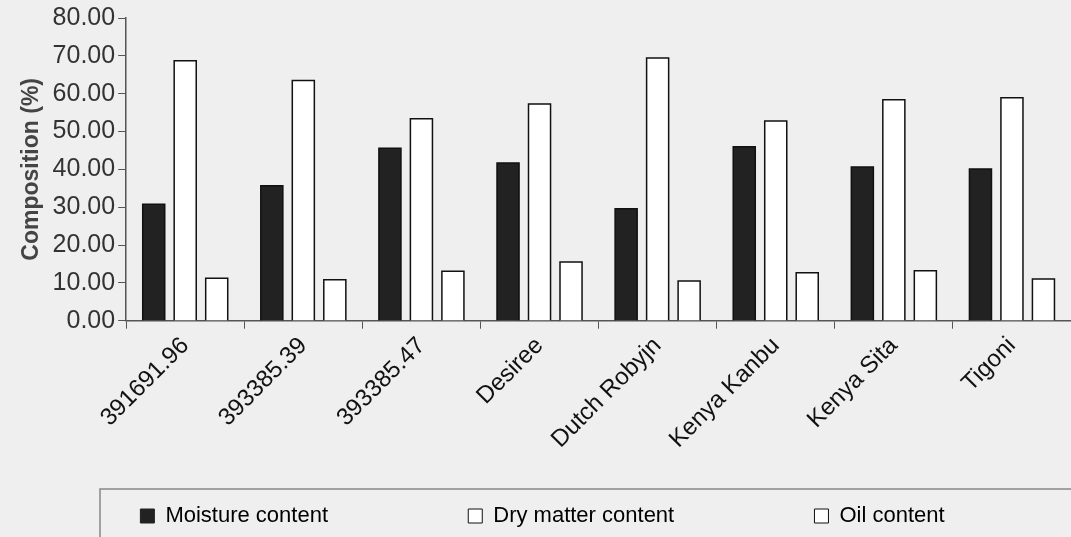  What do you see at coordinates (91, 318) in the screenshot?
I see `y-tick-label: 0.00` at bounding box center [91, 318].